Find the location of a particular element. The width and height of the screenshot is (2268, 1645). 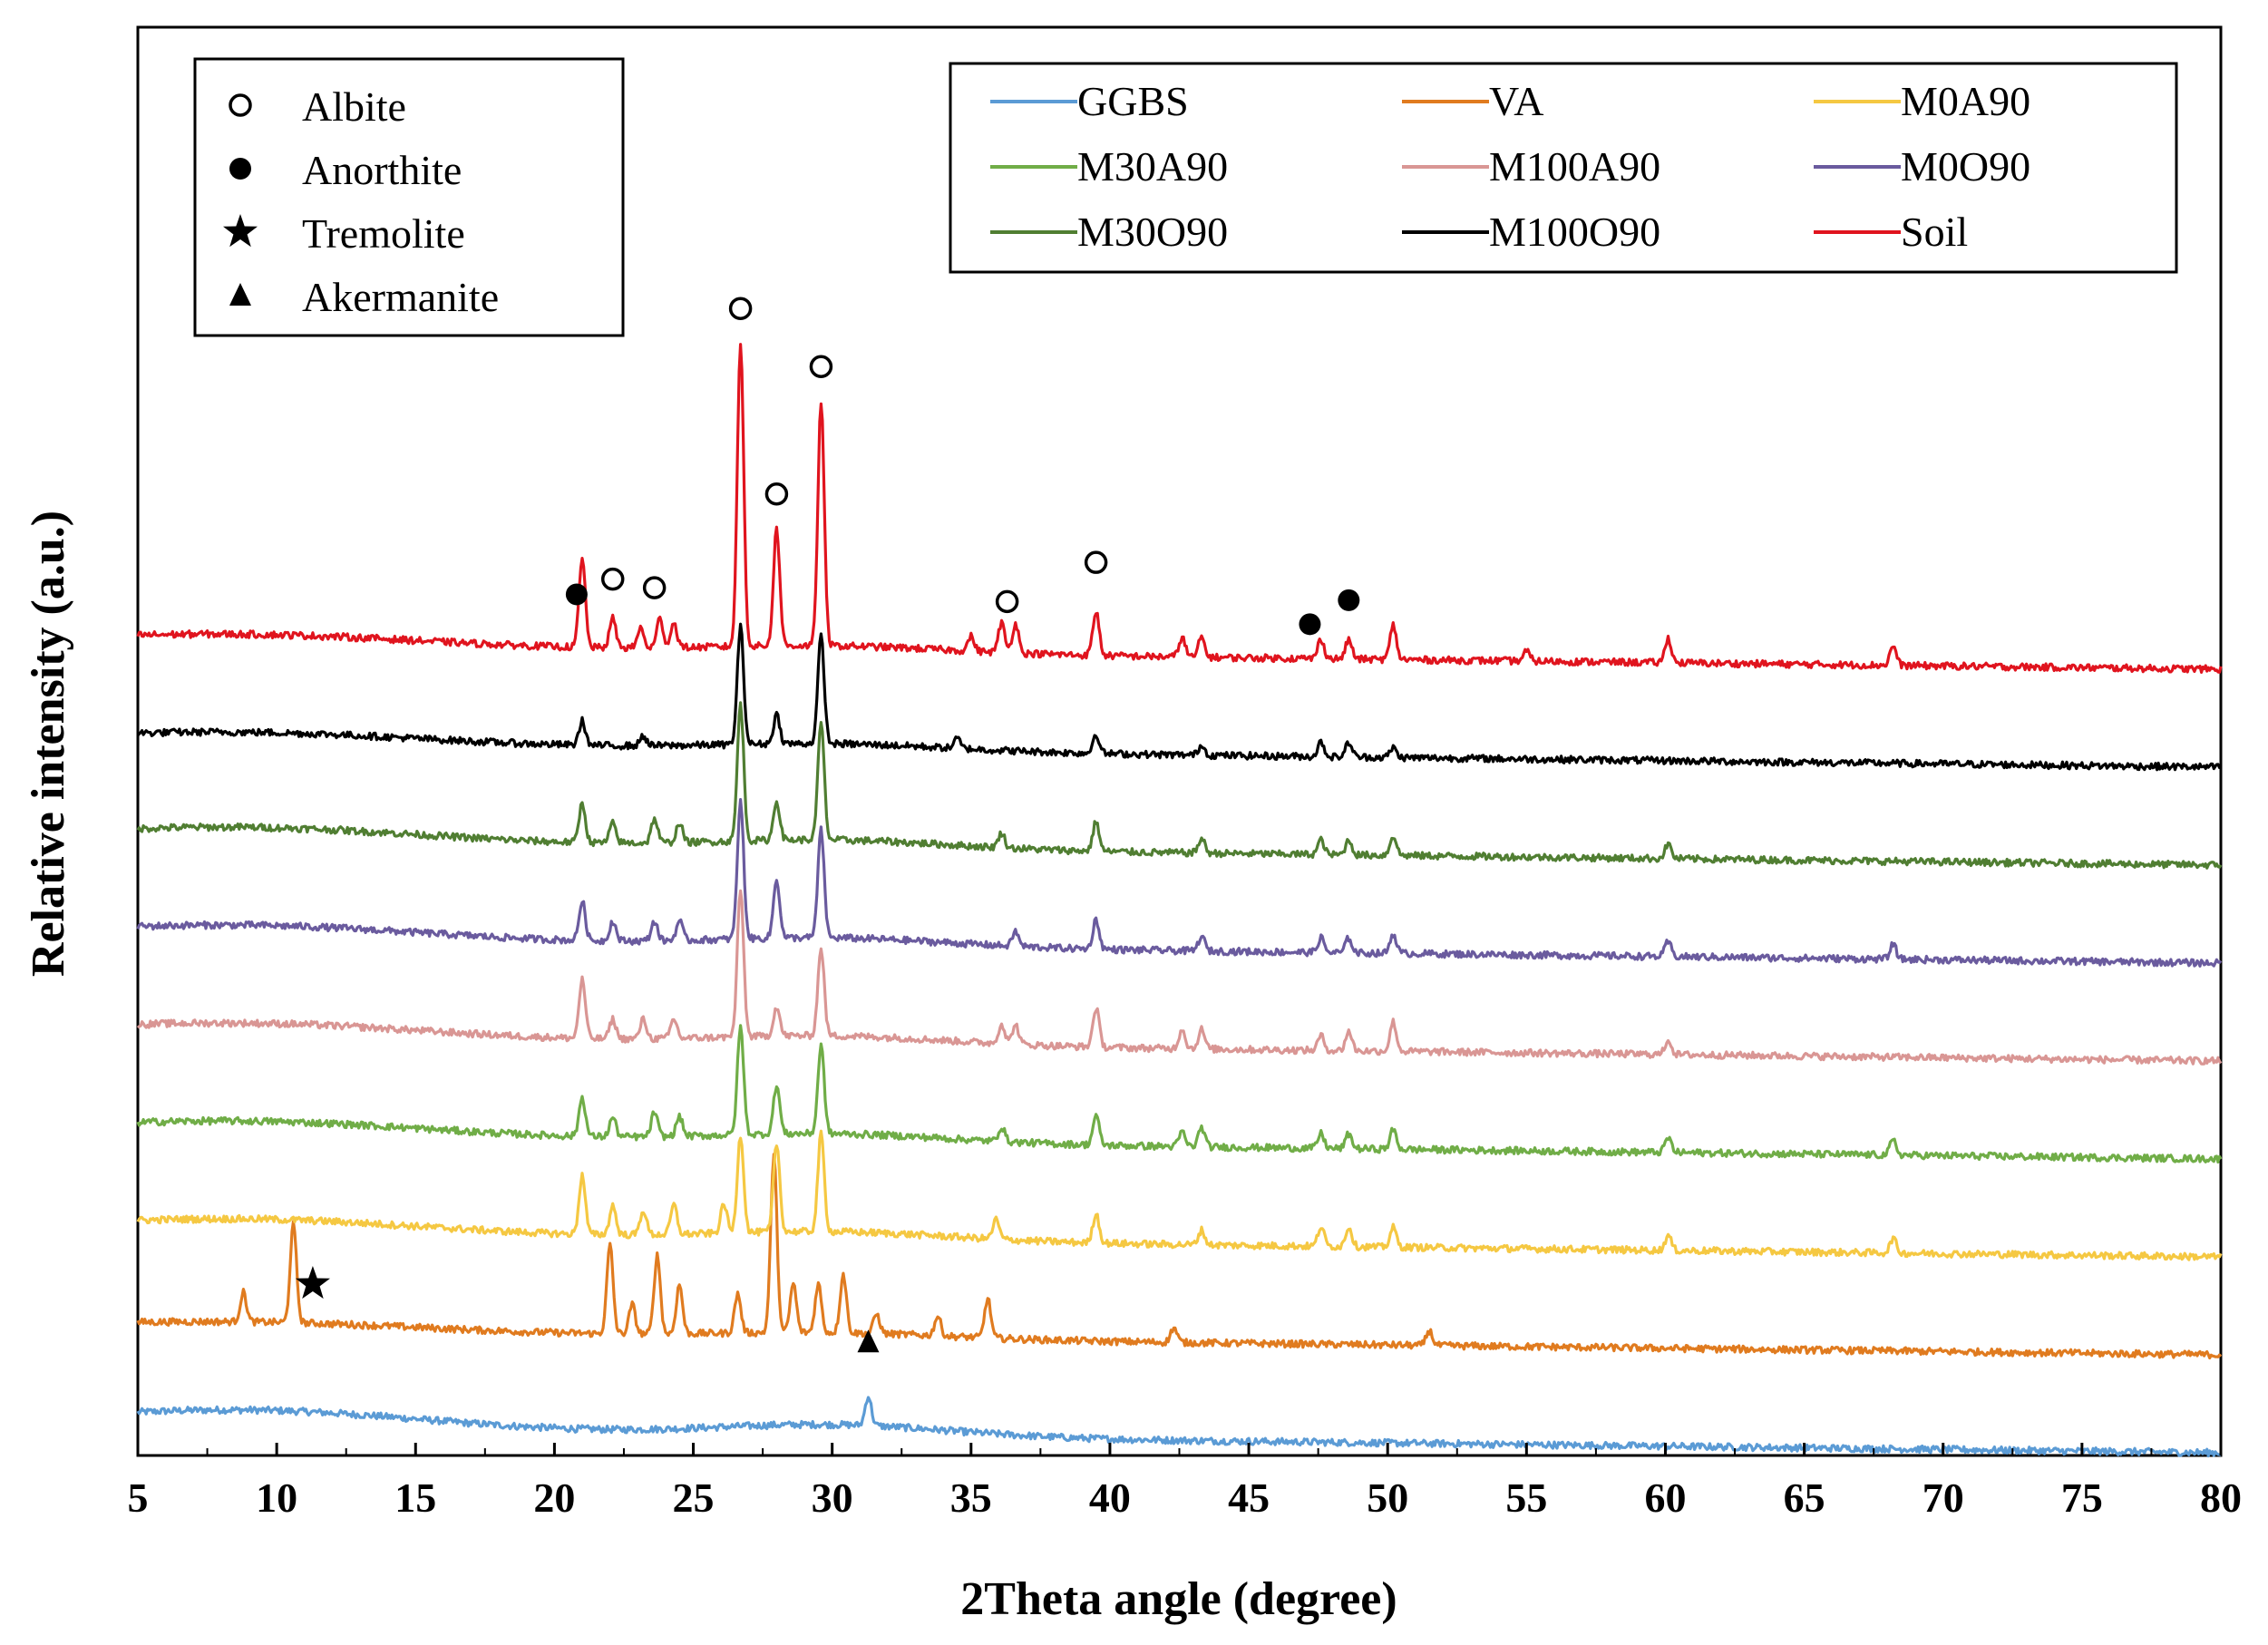

x-axis-title: 2Theta angle (degree) is located at coordinates (1178, 1599).